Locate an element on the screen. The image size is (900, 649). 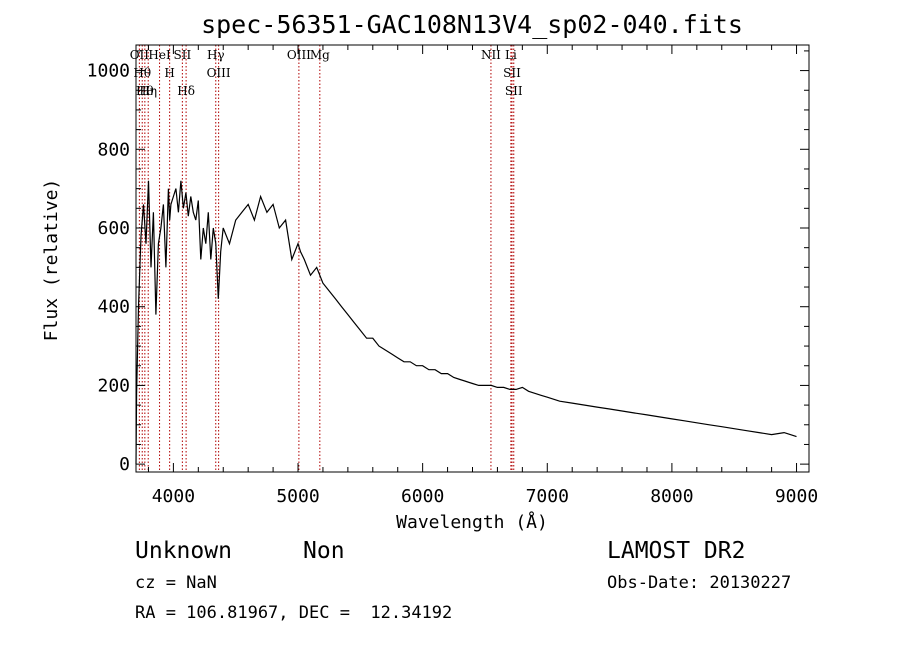
object-class: Unknown is located at coordinates (183, 551).